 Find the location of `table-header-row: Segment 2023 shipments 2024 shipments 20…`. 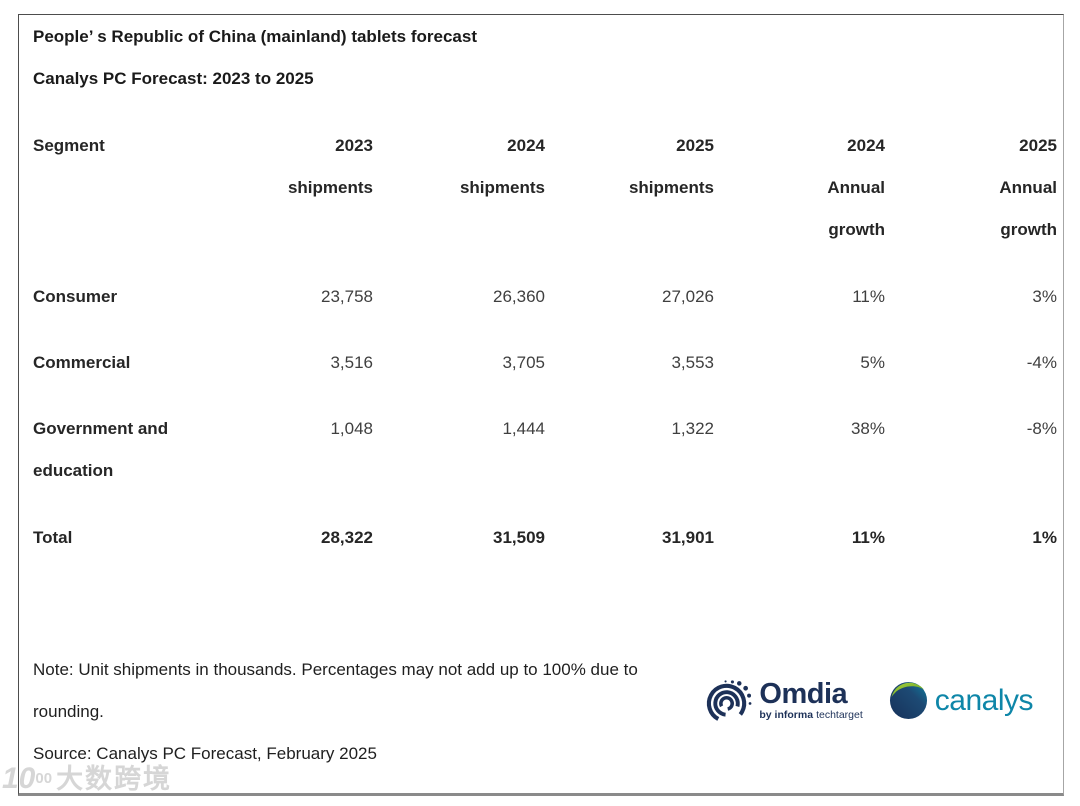

table-header-row: Segment 2023 shipments 2024 shipments 20… is located at coordinates (545, 188).